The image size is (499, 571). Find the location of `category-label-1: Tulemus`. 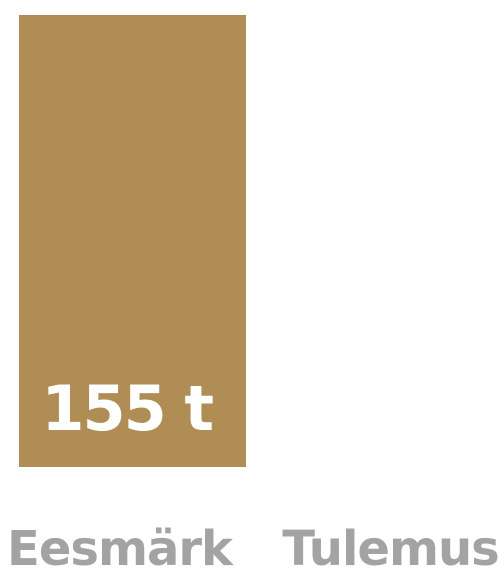

category-label-1: Tulemus is located at coordinates (390, 546).